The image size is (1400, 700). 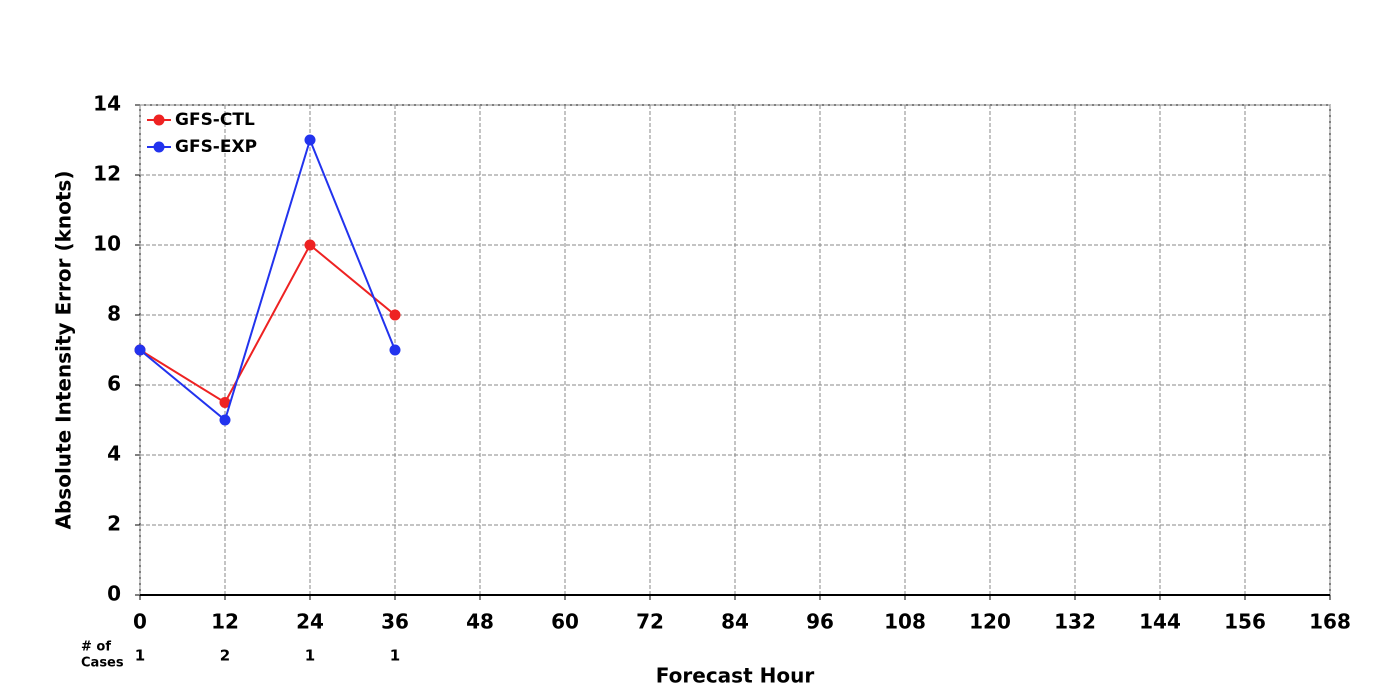 What do you see at coordinates (650, 622) in the screenshot?
I see `x-tick-label: 72` at bounding box center [650, 622].